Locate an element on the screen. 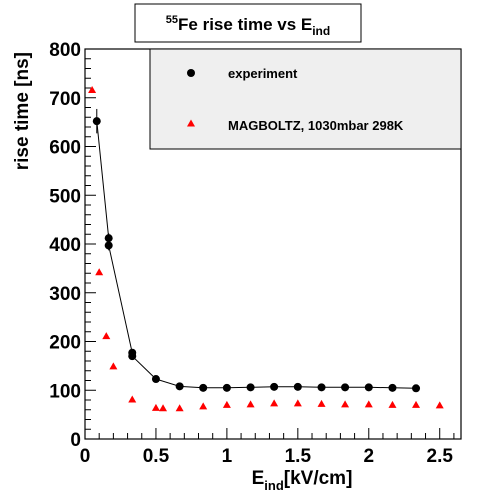  y-tick-label: 400 is located at coordinates (65, 245).